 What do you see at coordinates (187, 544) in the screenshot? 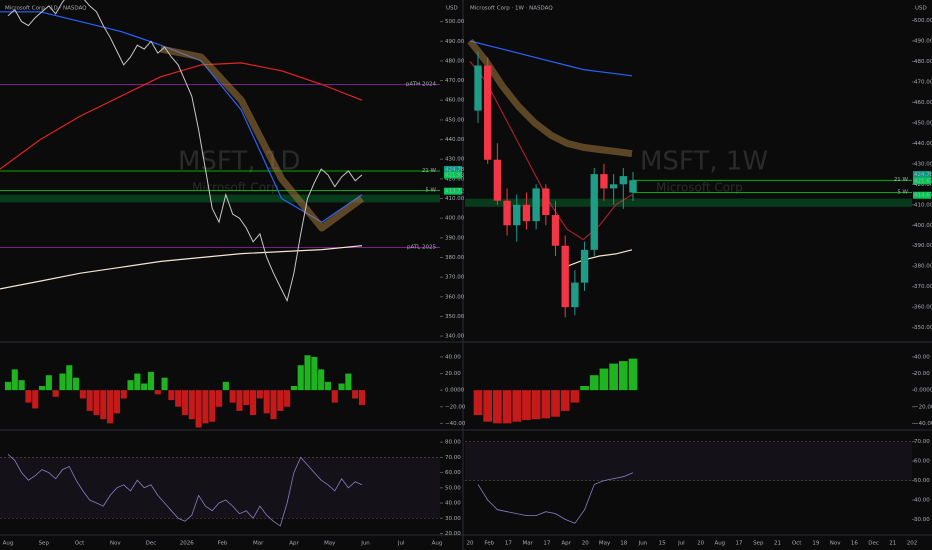
I see `x-tick-label: 2026` at bounding box center [187, 544].